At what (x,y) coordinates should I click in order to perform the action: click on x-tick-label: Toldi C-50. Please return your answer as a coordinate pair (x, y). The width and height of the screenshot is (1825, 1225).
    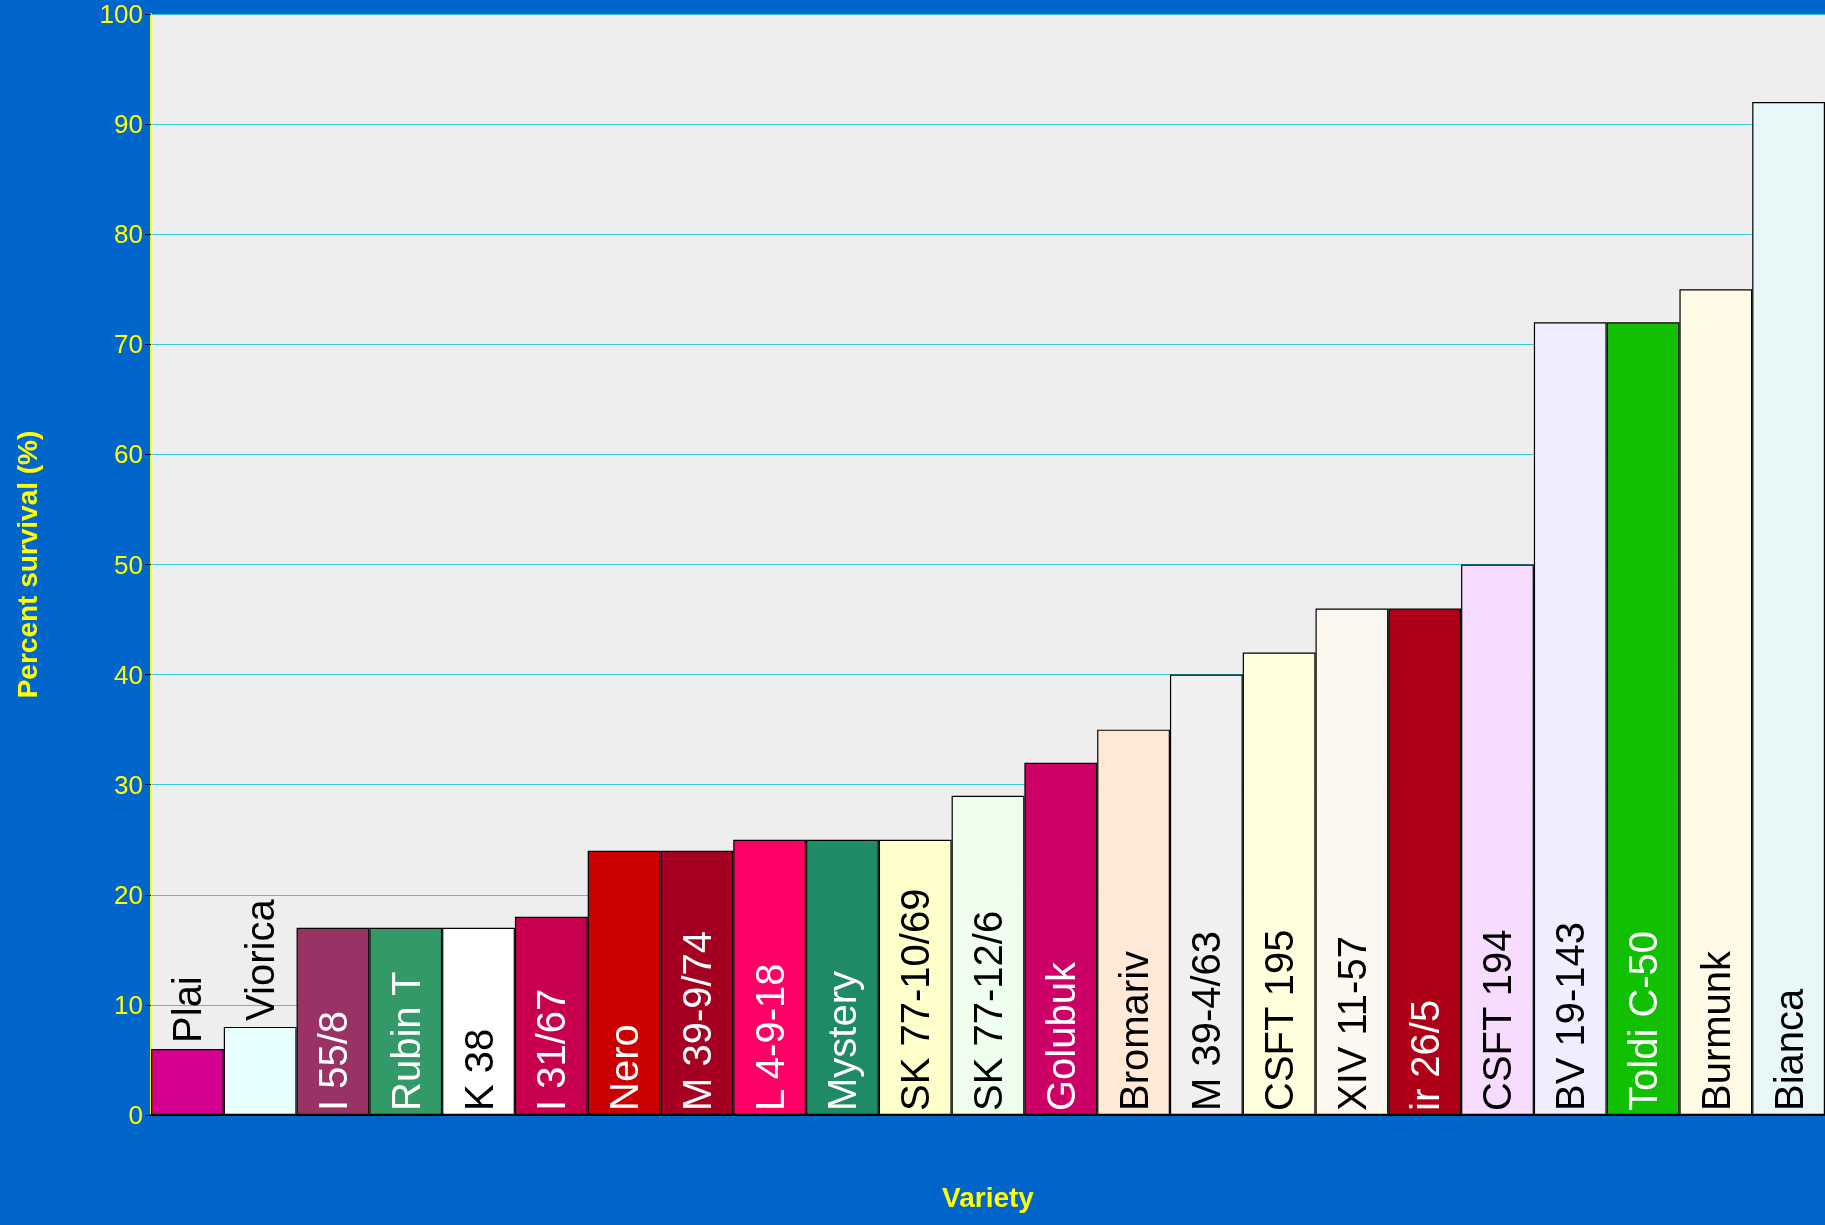
    Looking at the image, I should click on (1643, 1020).